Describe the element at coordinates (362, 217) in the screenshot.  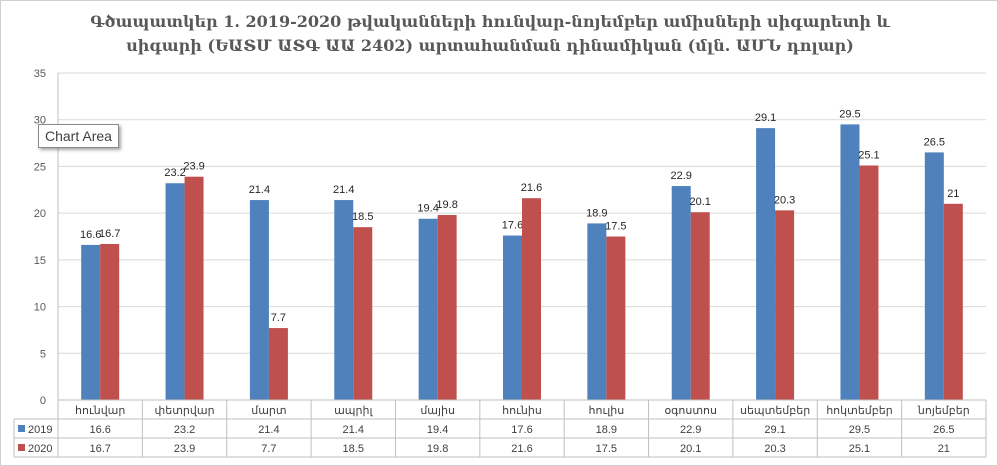
I see `data-label-2020: 18.5` at that location.